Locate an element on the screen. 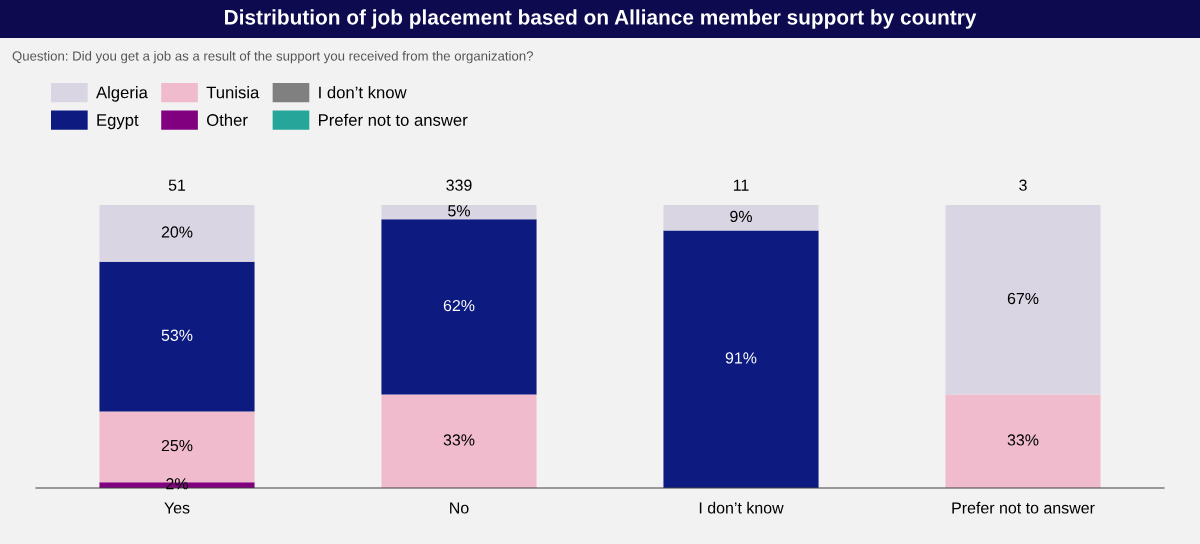 The height and width of the screenshot is (544, 1200). legend-label: Algeria is located at coordinates (122, 94).